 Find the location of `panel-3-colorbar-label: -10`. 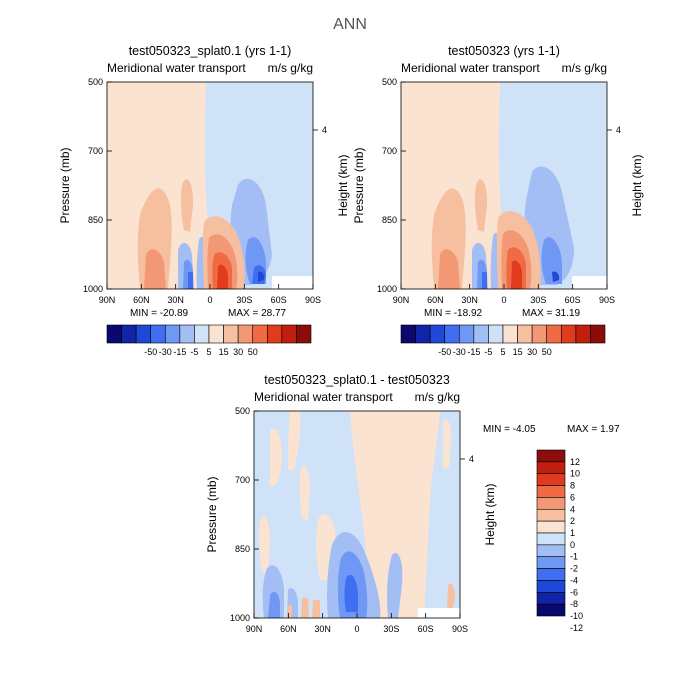

panel-3-colorbar-label: -10 is located at coordinates (576, 616).